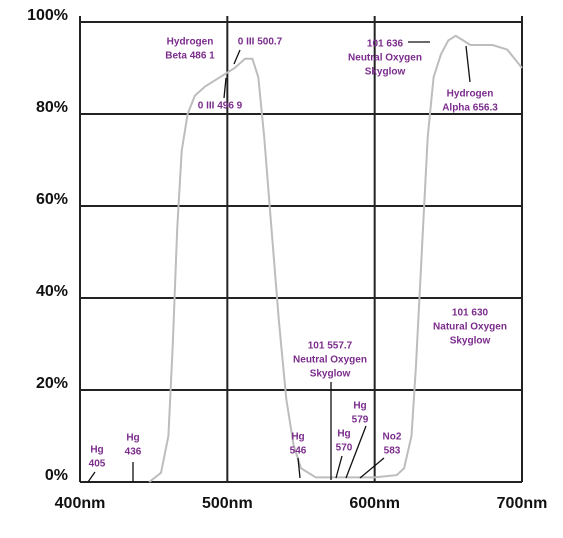 The width and height of the screenshot is (563, 538). I want to click on y-tick-label: 80%, so click(52, 107).